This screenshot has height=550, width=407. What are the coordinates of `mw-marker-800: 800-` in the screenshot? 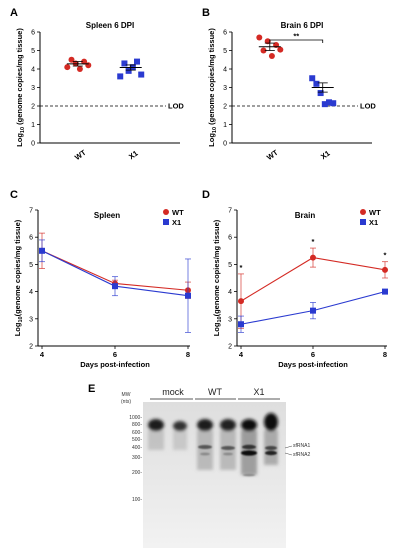 It's located at (137, 425).